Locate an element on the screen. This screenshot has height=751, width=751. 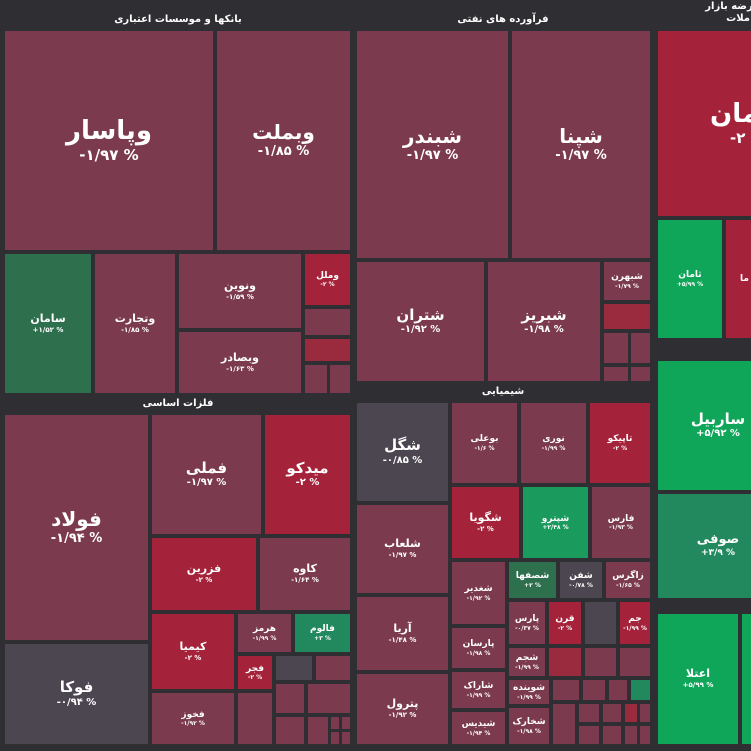
tile-shjam: شجم -۱/۹۹ % is located at coordinates (527, 662).